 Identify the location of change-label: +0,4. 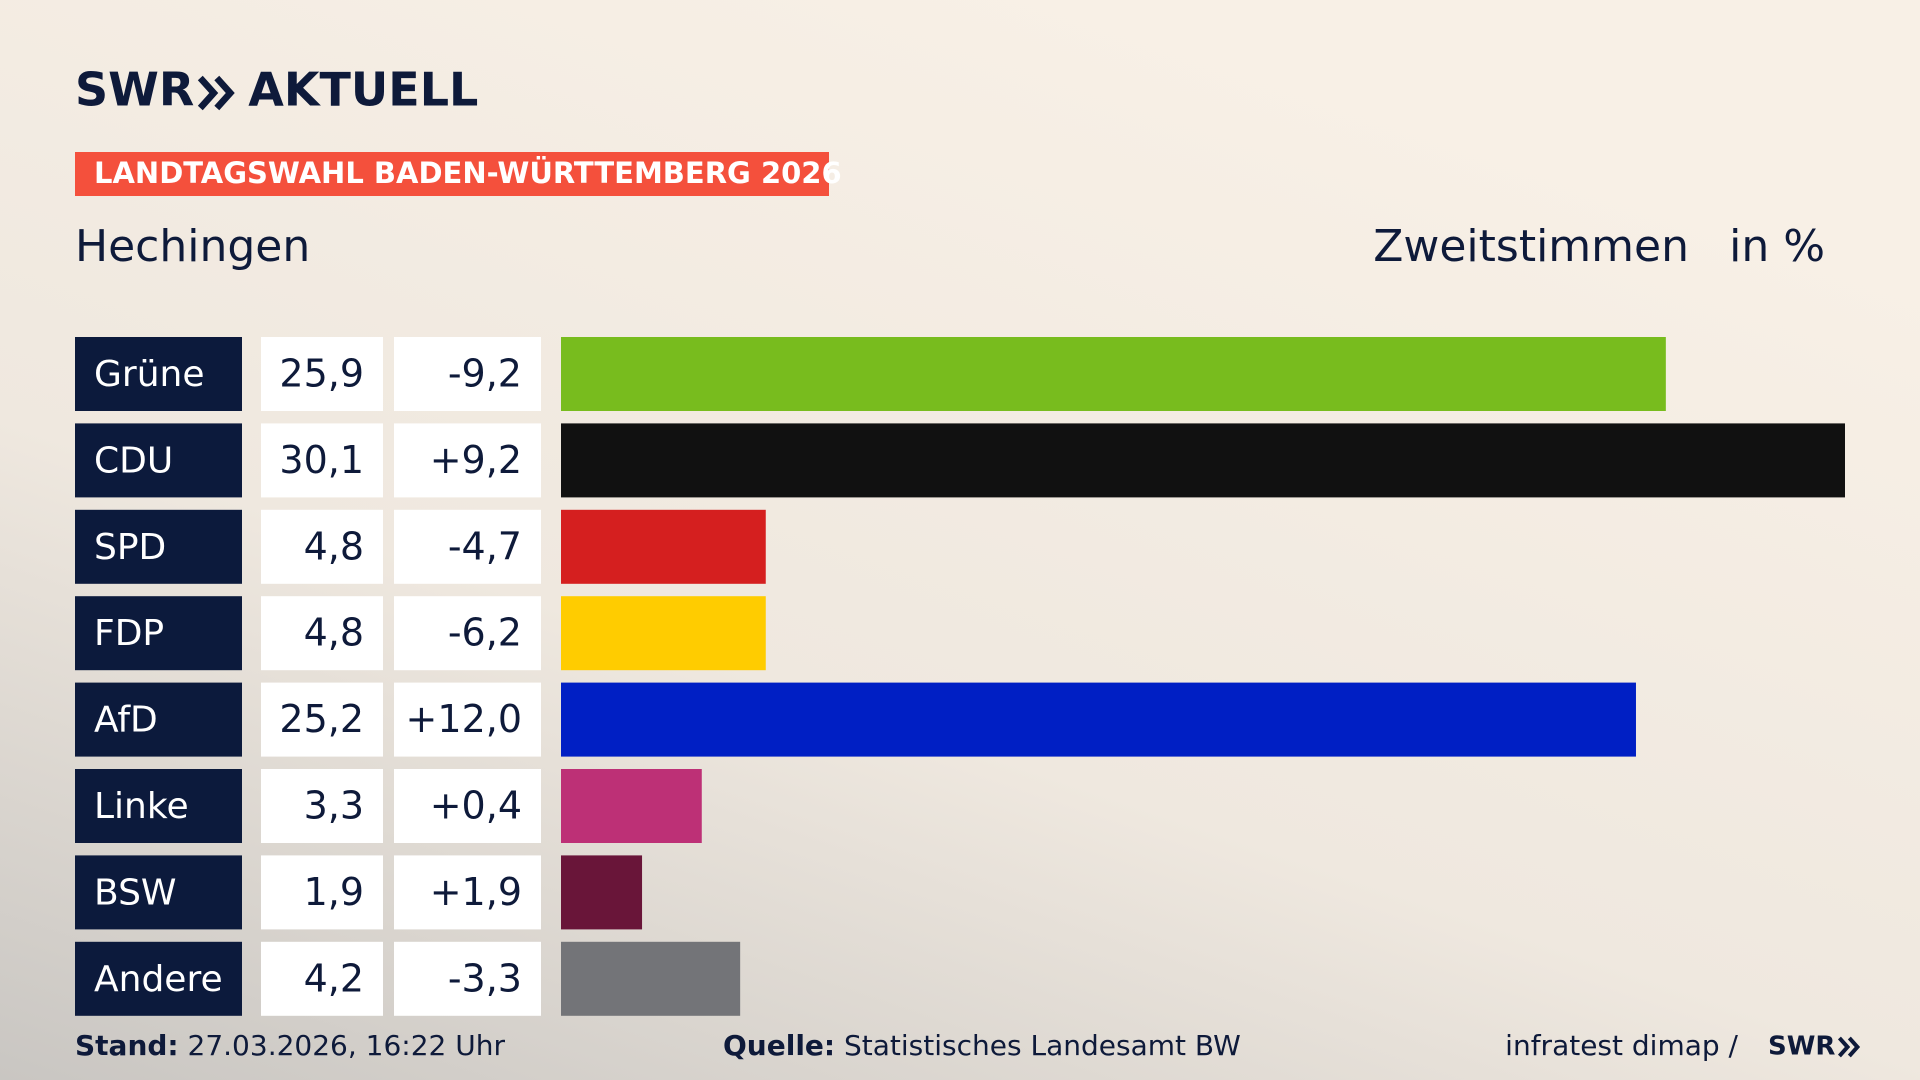
(476, 806).